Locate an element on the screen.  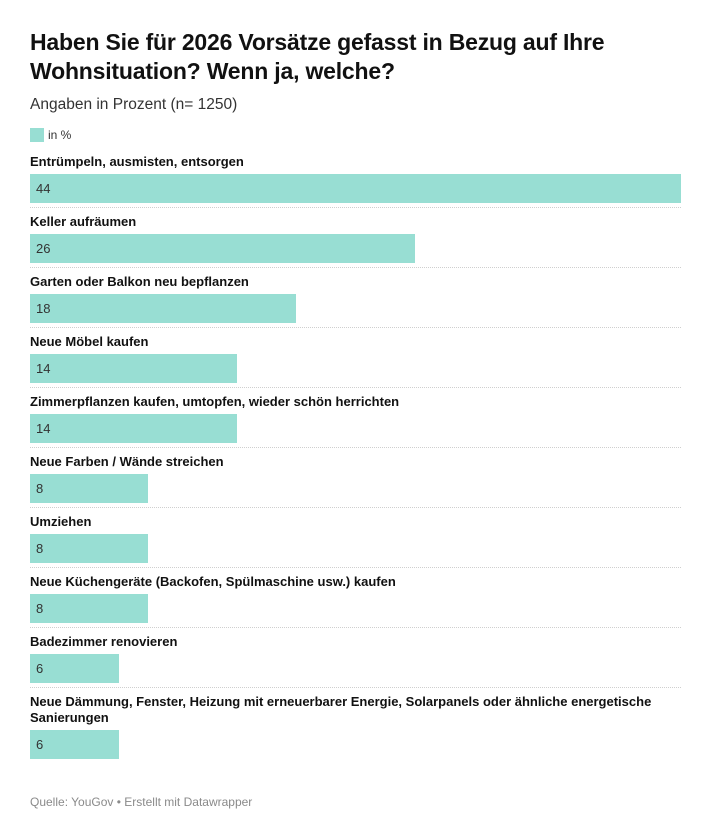
legend: in % is located at coordinates (355, 135).